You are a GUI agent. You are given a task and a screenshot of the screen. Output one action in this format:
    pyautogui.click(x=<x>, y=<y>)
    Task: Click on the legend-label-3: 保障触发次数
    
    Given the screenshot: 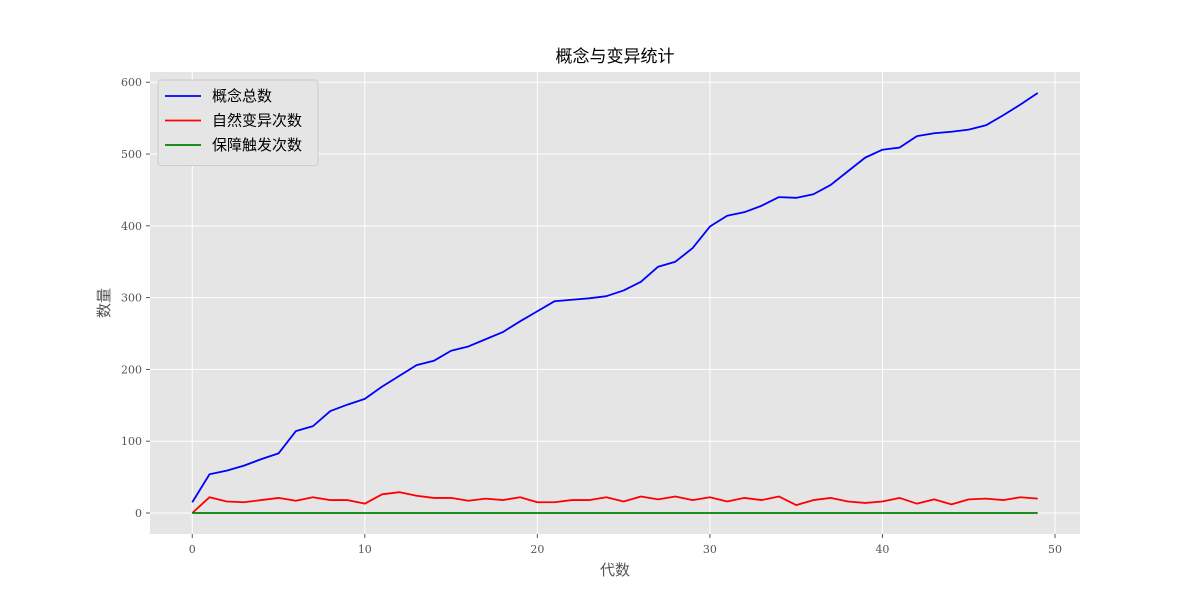 What is the action you would take?
    pyautogui.click(x=257, y=145)
    